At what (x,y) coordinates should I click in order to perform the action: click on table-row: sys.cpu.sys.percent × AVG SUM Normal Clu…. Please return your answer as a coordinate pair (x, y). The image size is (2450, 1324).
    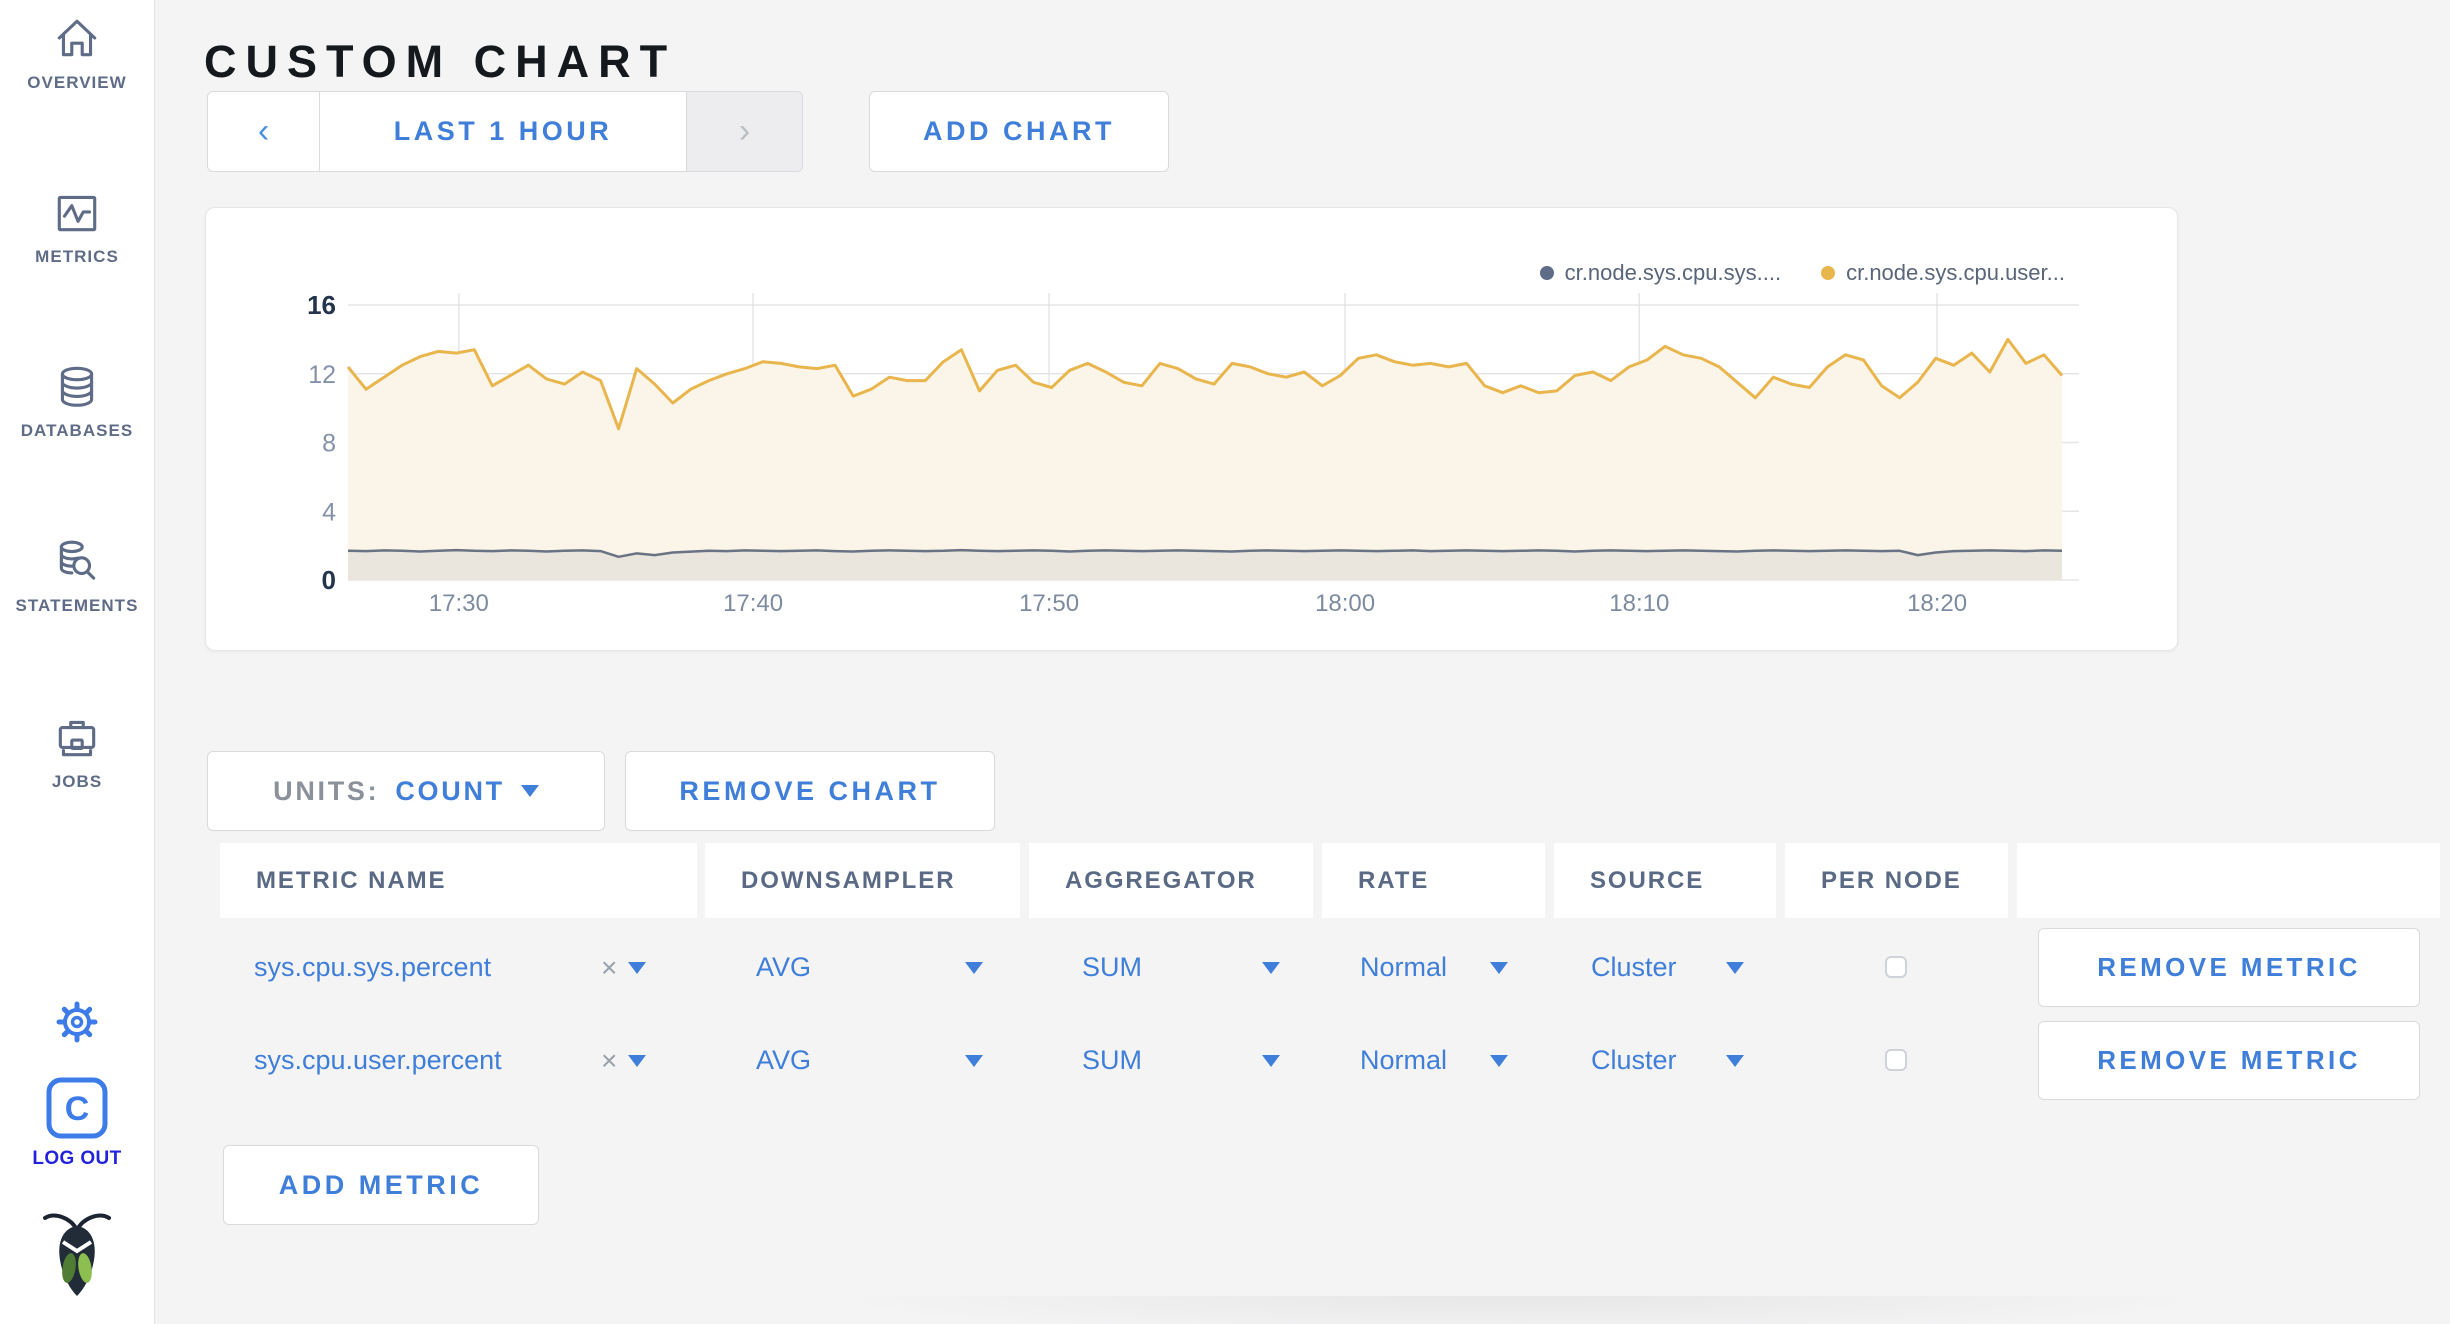
    Looking at the image, I should click on (1330, 967).